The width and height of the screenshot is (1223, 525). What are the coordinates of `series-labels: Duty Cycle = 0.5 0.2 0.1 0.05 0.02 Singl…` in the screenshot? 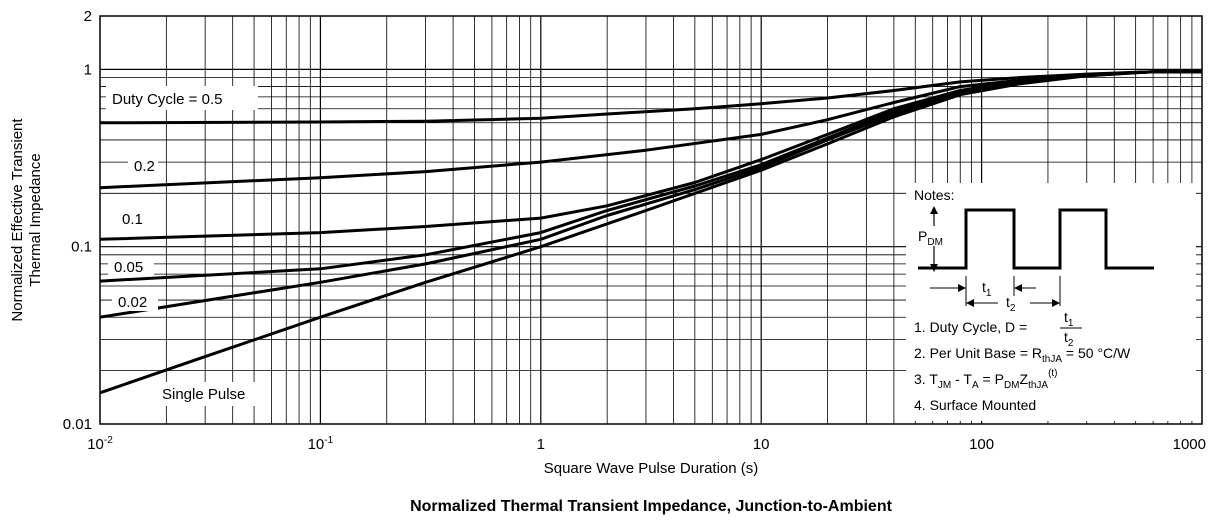 It's located at (187, 246).